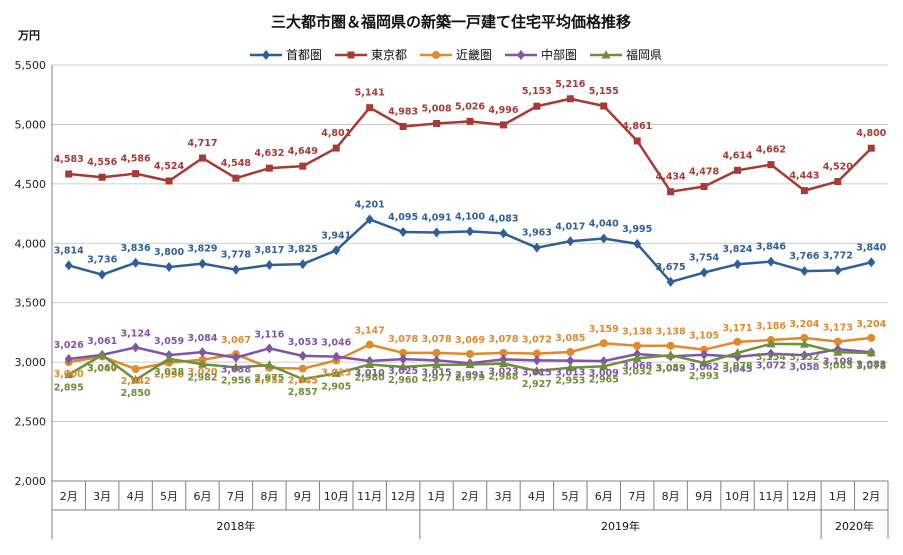 This screenshot has height=555, width=903. I want to click on data-label: 3,116, so click(269, 334).